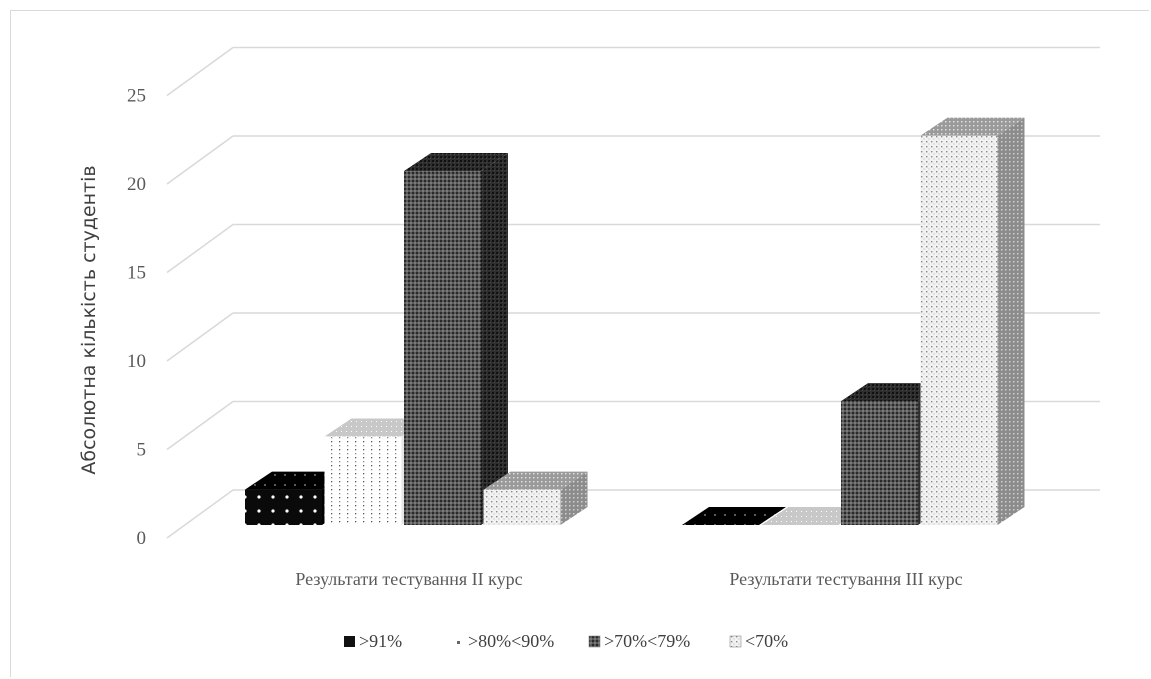 Image resolution: width=1151 pixels, height=679 pixels. I want to click on y-axis-label: Абсолютна кількість студентів, so click(89, 319).